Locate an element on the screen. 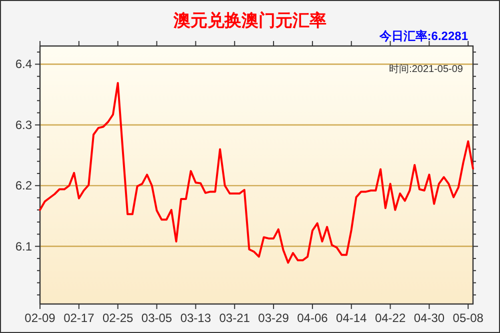 The height and width of the screenshot is (333, 500). x-tick-label: 03-13 is located at coordinates (196, 318).